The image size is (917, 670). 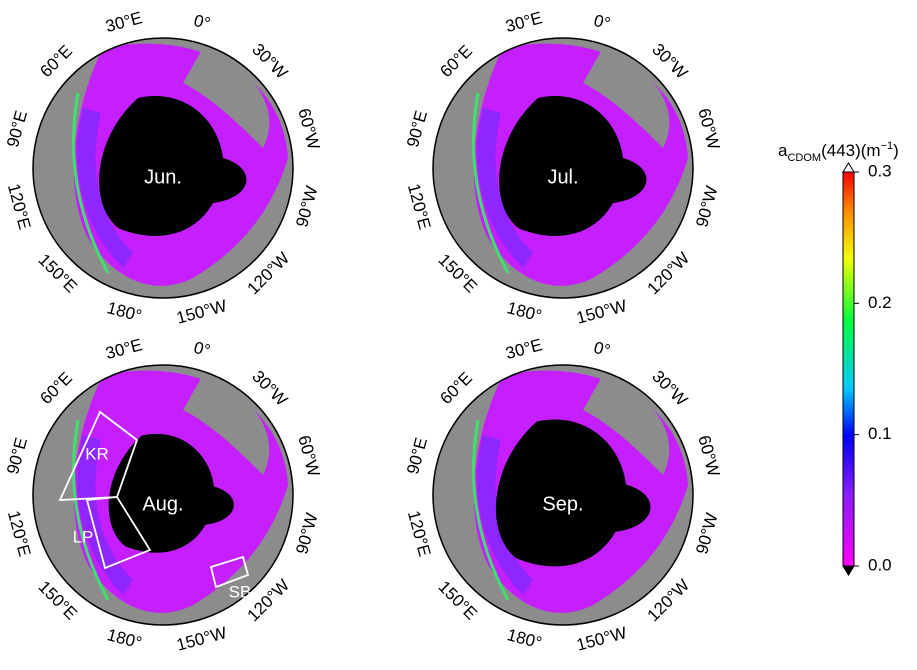 What do you see at coordinates (896, 150) in the screenshot?
I see `colorbar-label-part: )` at bounding box center [896, 150].